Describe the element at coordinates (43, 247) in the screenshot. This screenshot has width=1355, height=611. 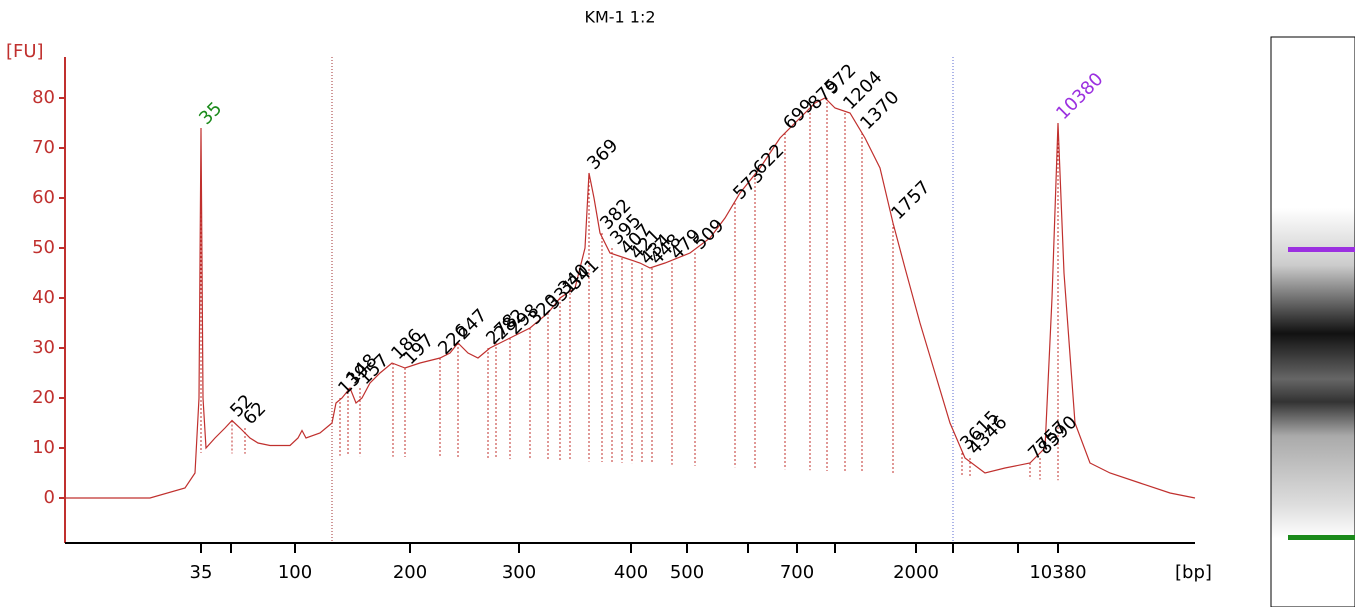
I see `y-tick-label: 50` at that location.